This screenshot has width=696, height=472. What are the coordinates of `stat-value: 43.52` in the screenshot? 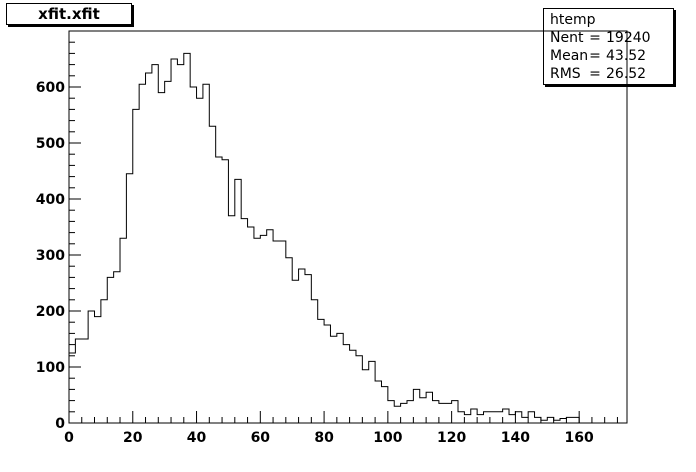 It's located at (626, 56).